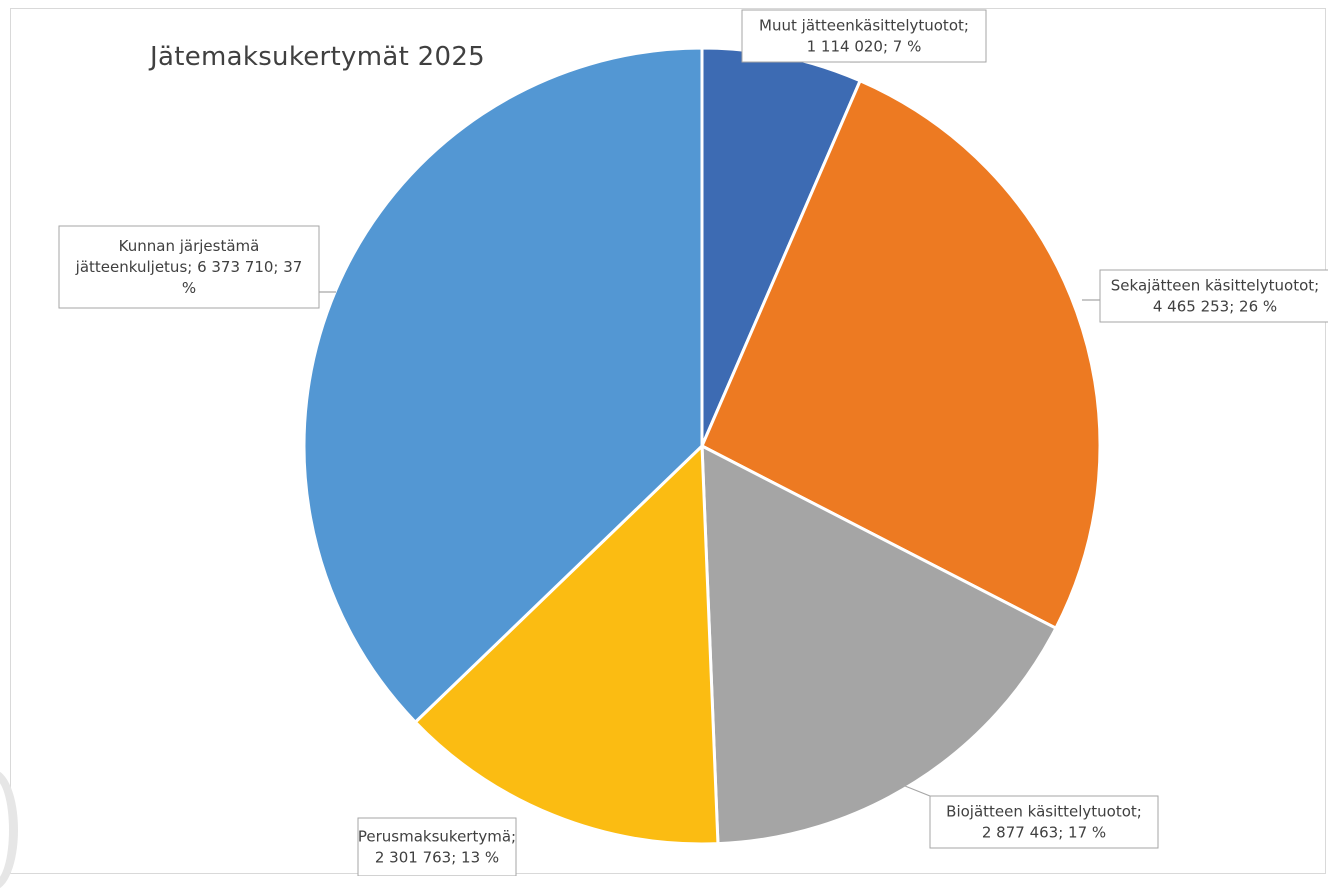 The image size is (1328, 890). Describe the element at coordinates (1215, 307) in the screenshot. I see `data-label-text: 4 465 253; 26 %` at that location.